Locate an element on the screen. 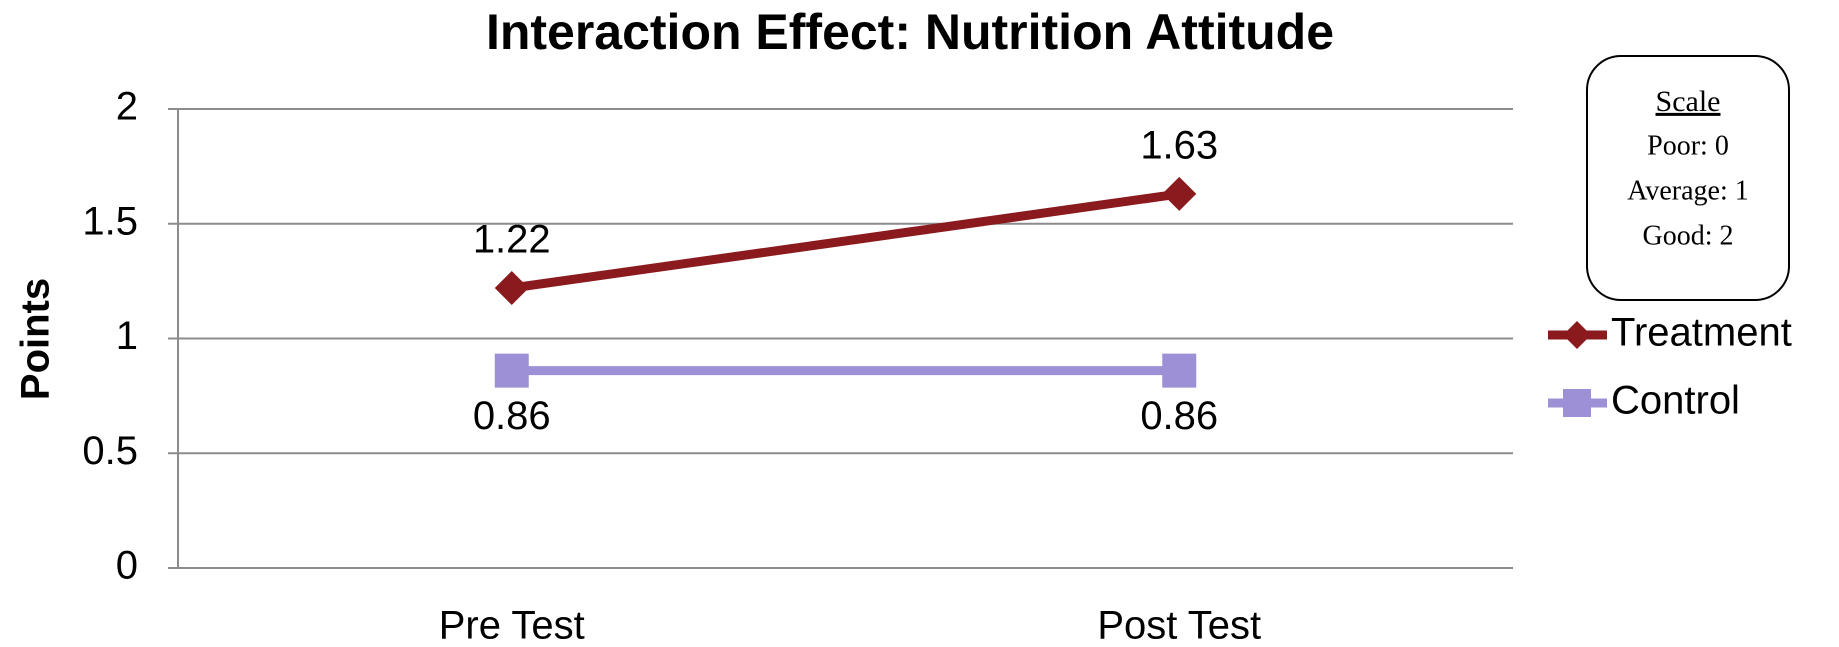 The height and width of the screenshot is (647, 1839). scale-title: Scale is located at coordinates (1688, 101).